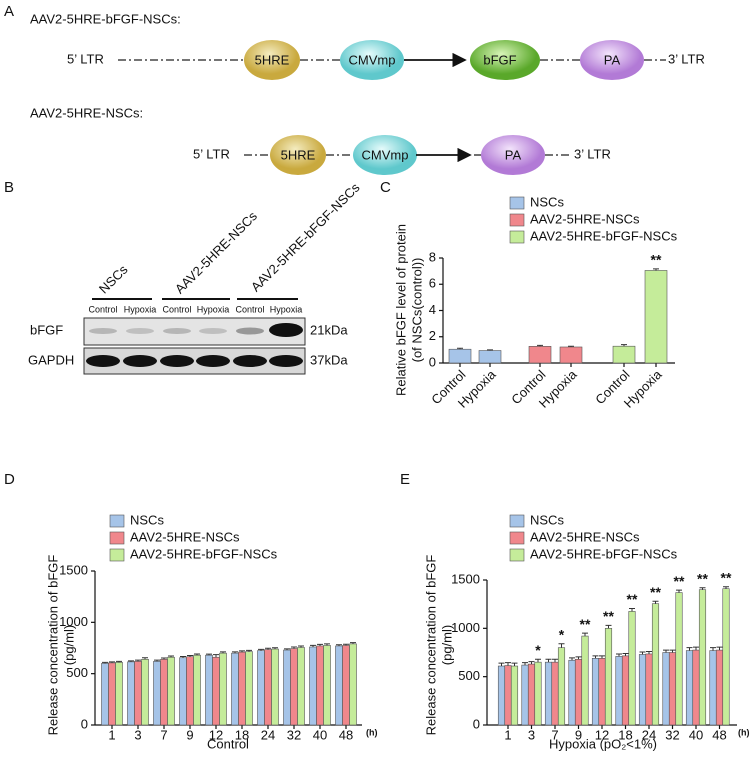  What do you see at coordinates (77, 672) in the screenshot?
I see `y-tick-label: 500` at bounding box center [77, 672].